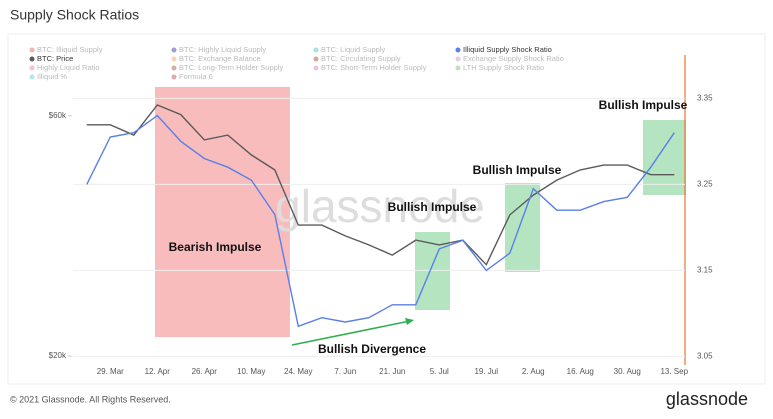 The image size is (773, 419). Describe the element at coordinates (439, 371) in the screenshot. I see `x-tick-label: 5. Jul` at that location.